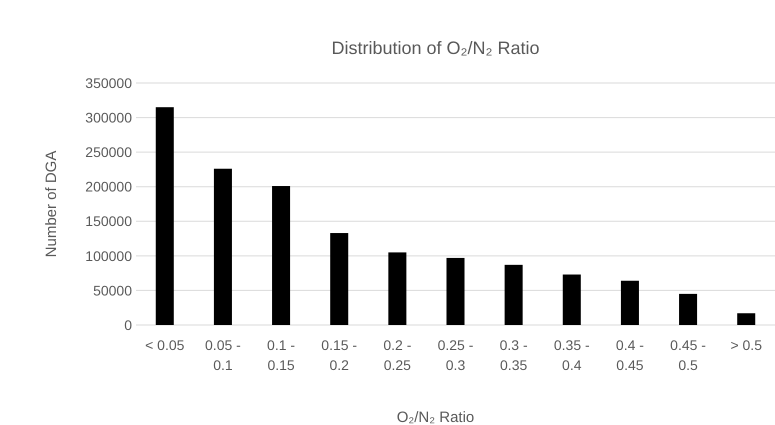  What do you see at coordinates (223, 355) in the screenshot?
I see `x-tick-label: 0.05 - 0.1` at bounding box center [223, 355].